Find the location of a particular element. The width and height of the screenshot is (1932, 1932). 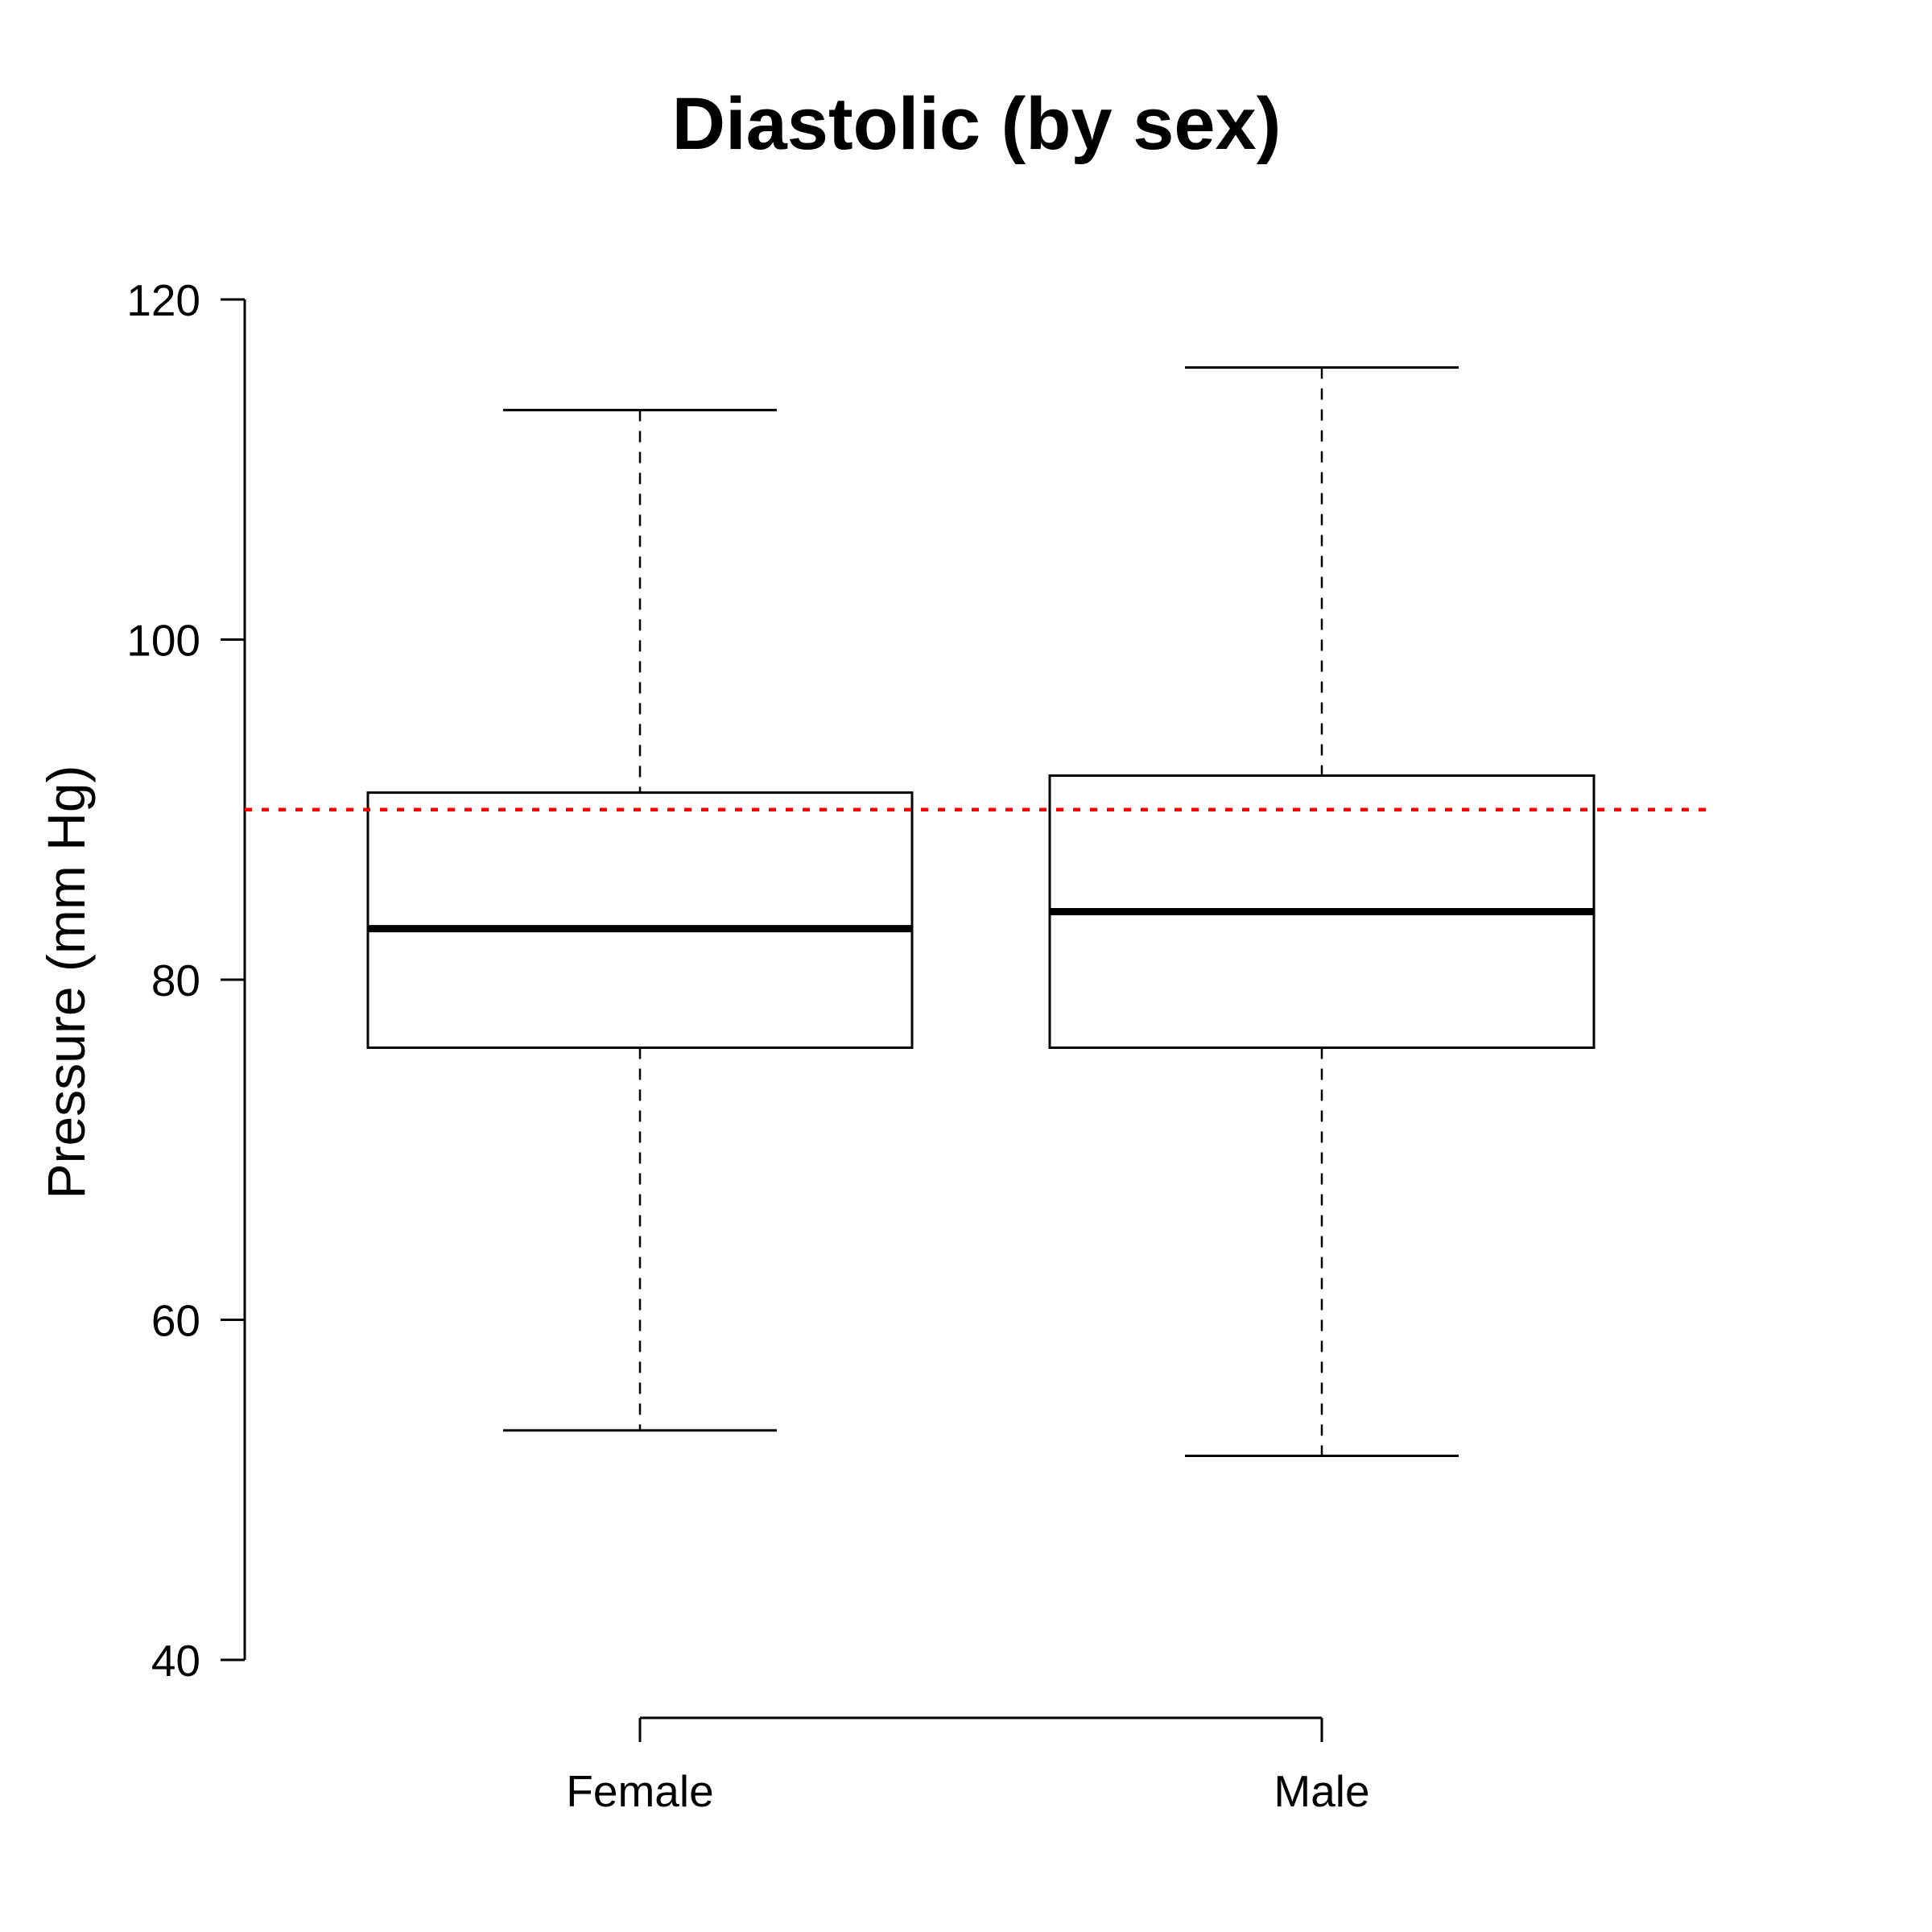

y-tick-label: 80 is located at coordinates (175, 980).